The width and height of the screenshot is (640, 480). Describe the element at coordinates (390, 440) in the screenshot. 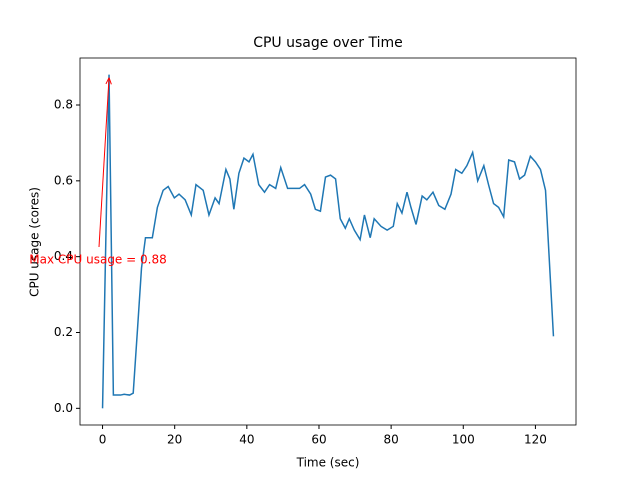

I see `x-tick-label: 80` at that location.